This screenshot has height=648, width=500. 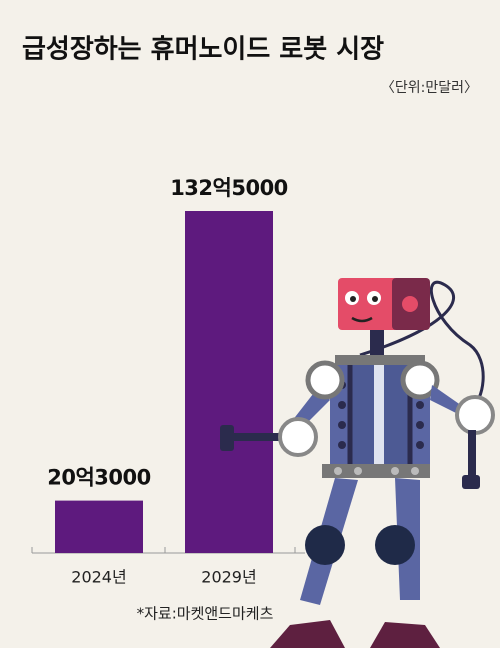 I want to click on x-tick-label: 2024년, so click(x=98, y=577).